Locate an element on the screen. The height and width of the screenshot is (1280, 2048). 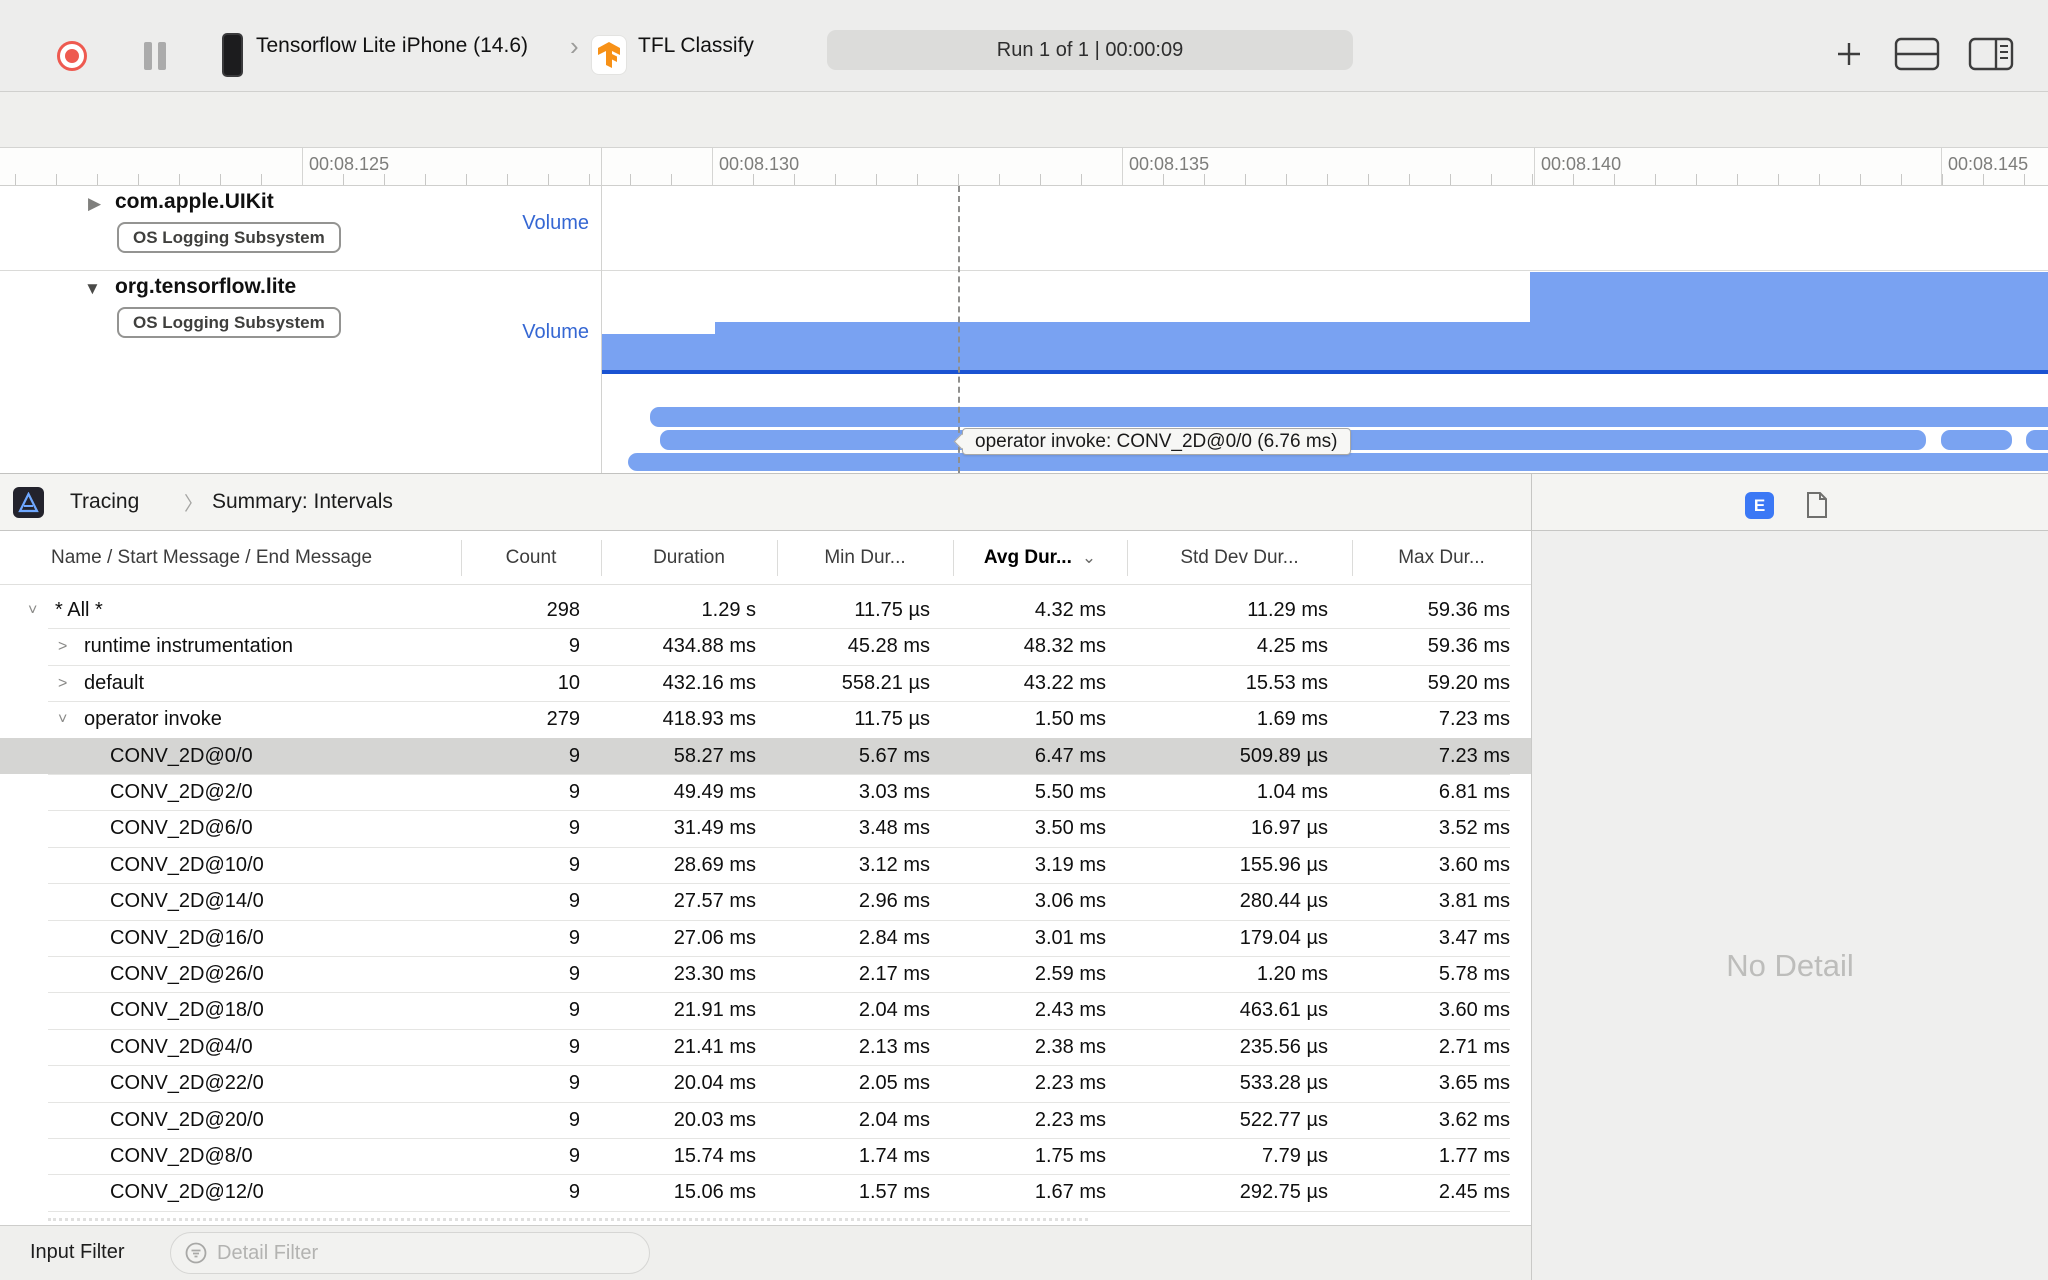
column-header-duration: Duration is located at coordinates (689, 557).